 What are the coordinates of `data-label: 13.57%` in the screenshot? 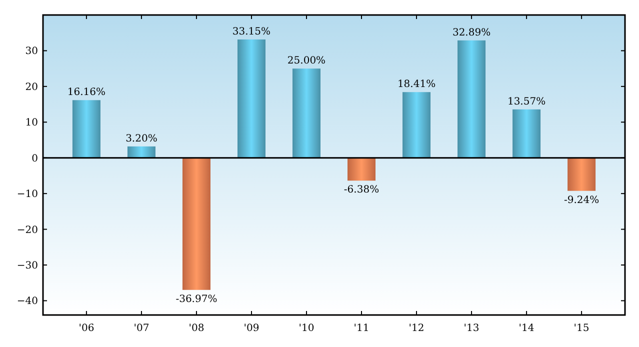 It's located at (526, 102).